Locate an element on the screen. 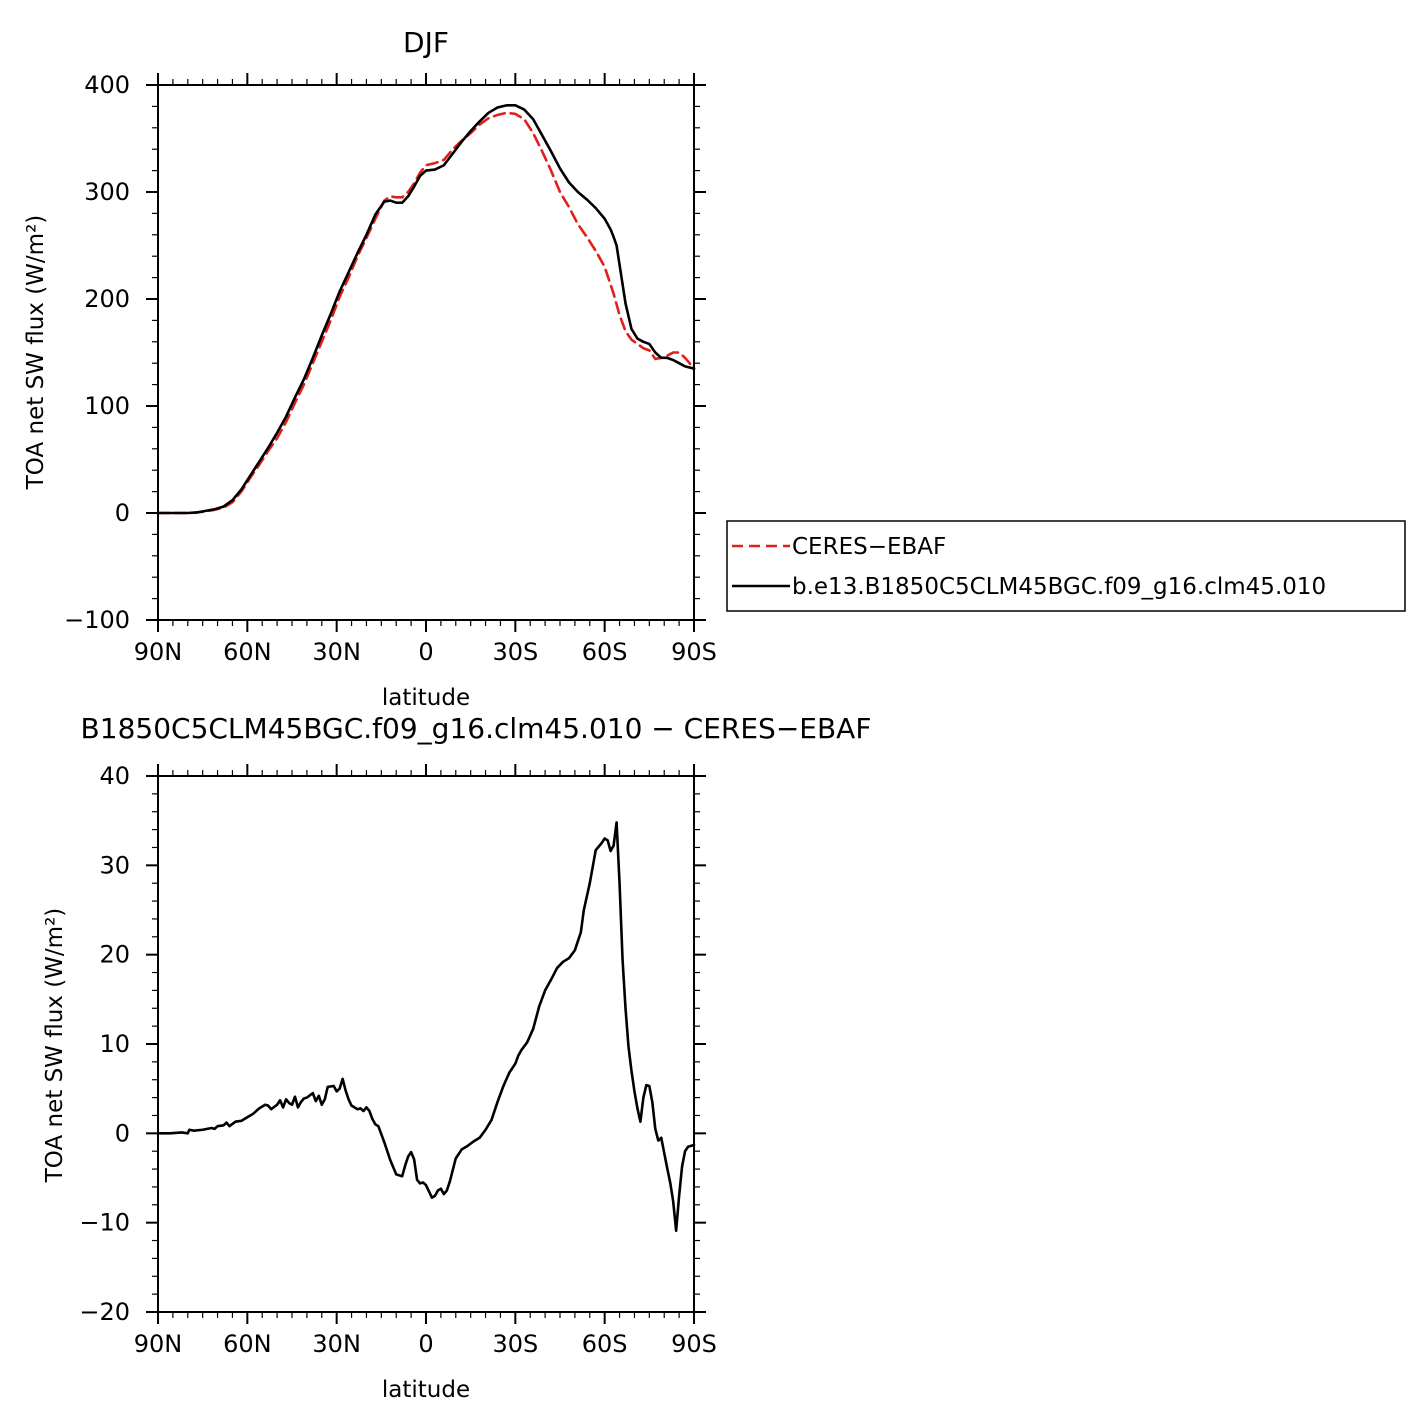 Image resolution: width=1424 pixels, height=1424 pixels. legend-label-model: b.e13.B1850C5CLM45BGC.f09_g16.clm45.010 is located at coordinates (1059, 587).